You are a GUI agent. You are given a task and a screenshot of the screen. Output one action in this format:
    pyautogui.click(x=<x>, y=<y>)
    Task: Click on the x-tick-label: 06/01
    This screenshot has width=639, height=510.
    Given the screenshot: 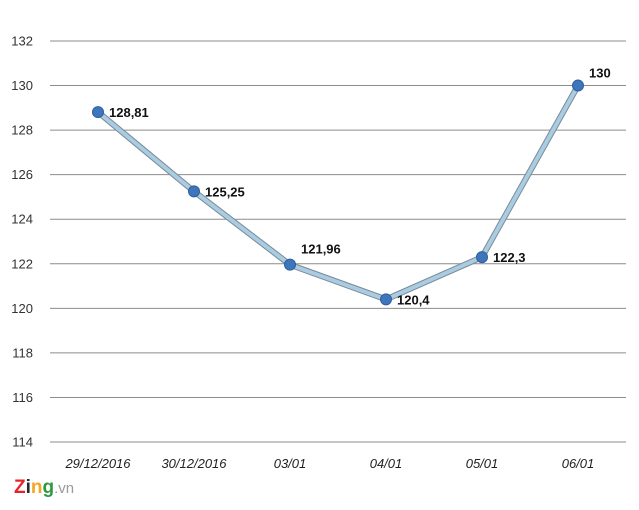 What is the action you would take?
    pyautogui.click(x=578, y=463)
    